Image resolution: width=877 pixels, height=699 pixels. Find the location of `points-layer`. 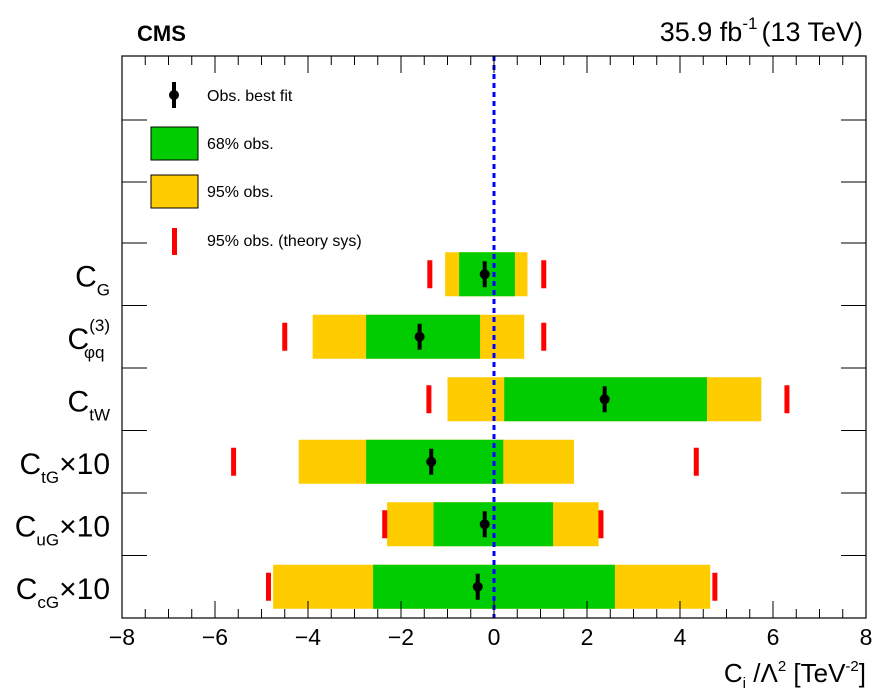

points-layer is located at coordinates (512, 430).